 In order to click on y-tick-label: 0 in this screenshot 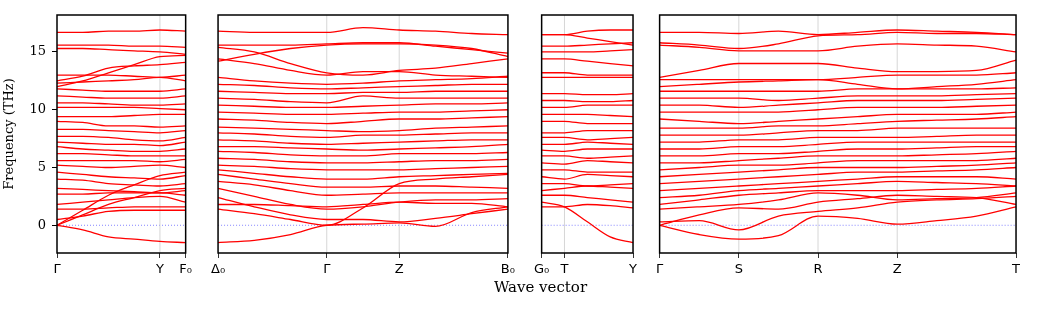, I will do `click(41, 224)`.